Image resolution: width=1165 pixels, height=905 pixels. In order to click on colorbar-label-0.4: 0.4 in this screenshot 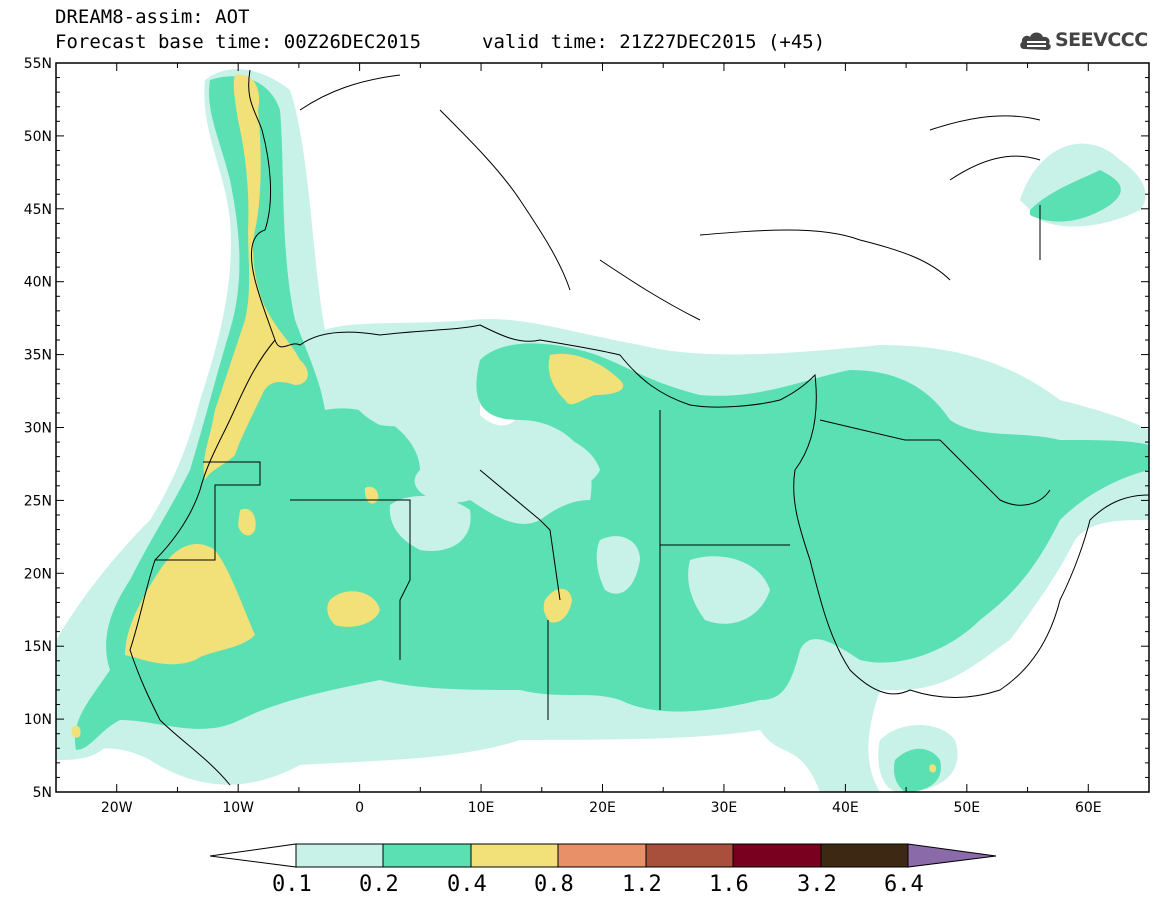, I will do `click(467, 884)`.